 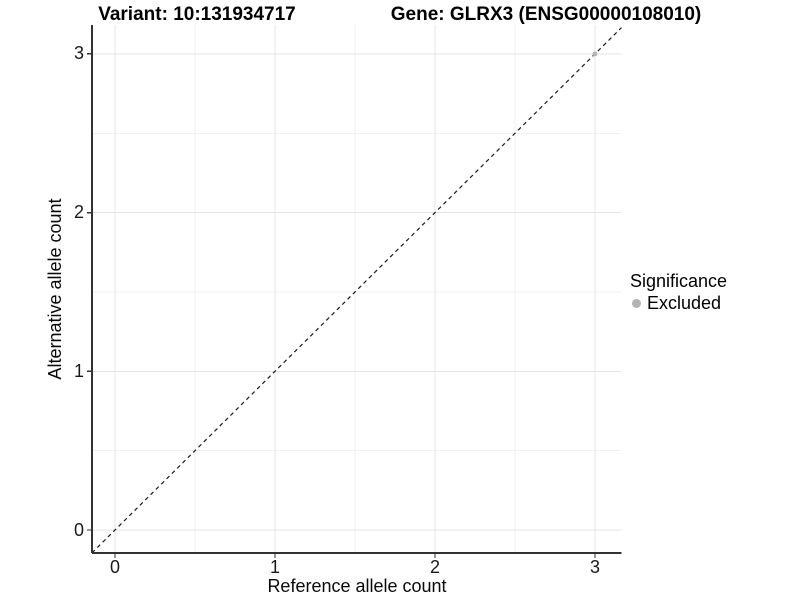 I want to click on y-tick-label: 3, so click(x=78, y=53).